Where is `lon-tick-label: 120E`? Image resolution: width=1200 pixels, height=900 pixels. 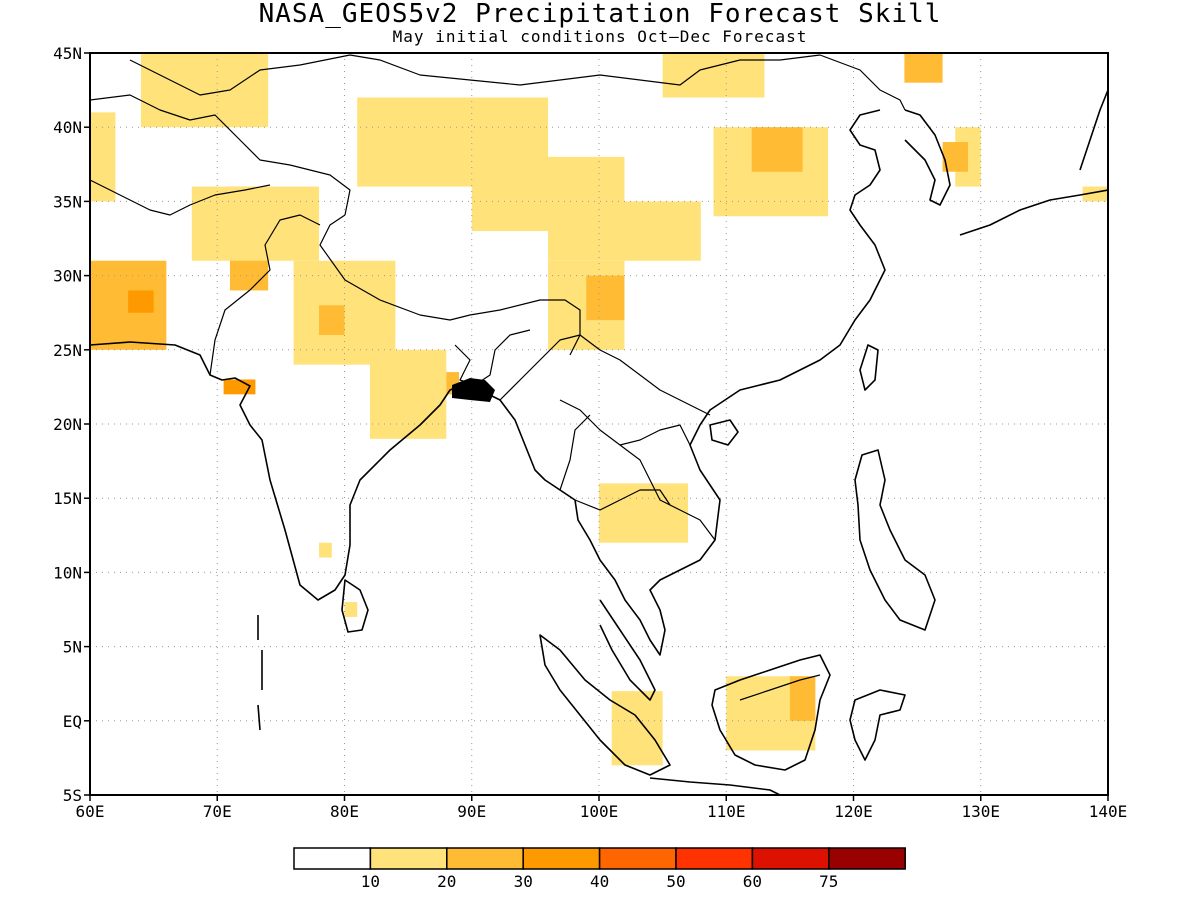 lon-tick-label: 120E is located at coordinates (853, 811).